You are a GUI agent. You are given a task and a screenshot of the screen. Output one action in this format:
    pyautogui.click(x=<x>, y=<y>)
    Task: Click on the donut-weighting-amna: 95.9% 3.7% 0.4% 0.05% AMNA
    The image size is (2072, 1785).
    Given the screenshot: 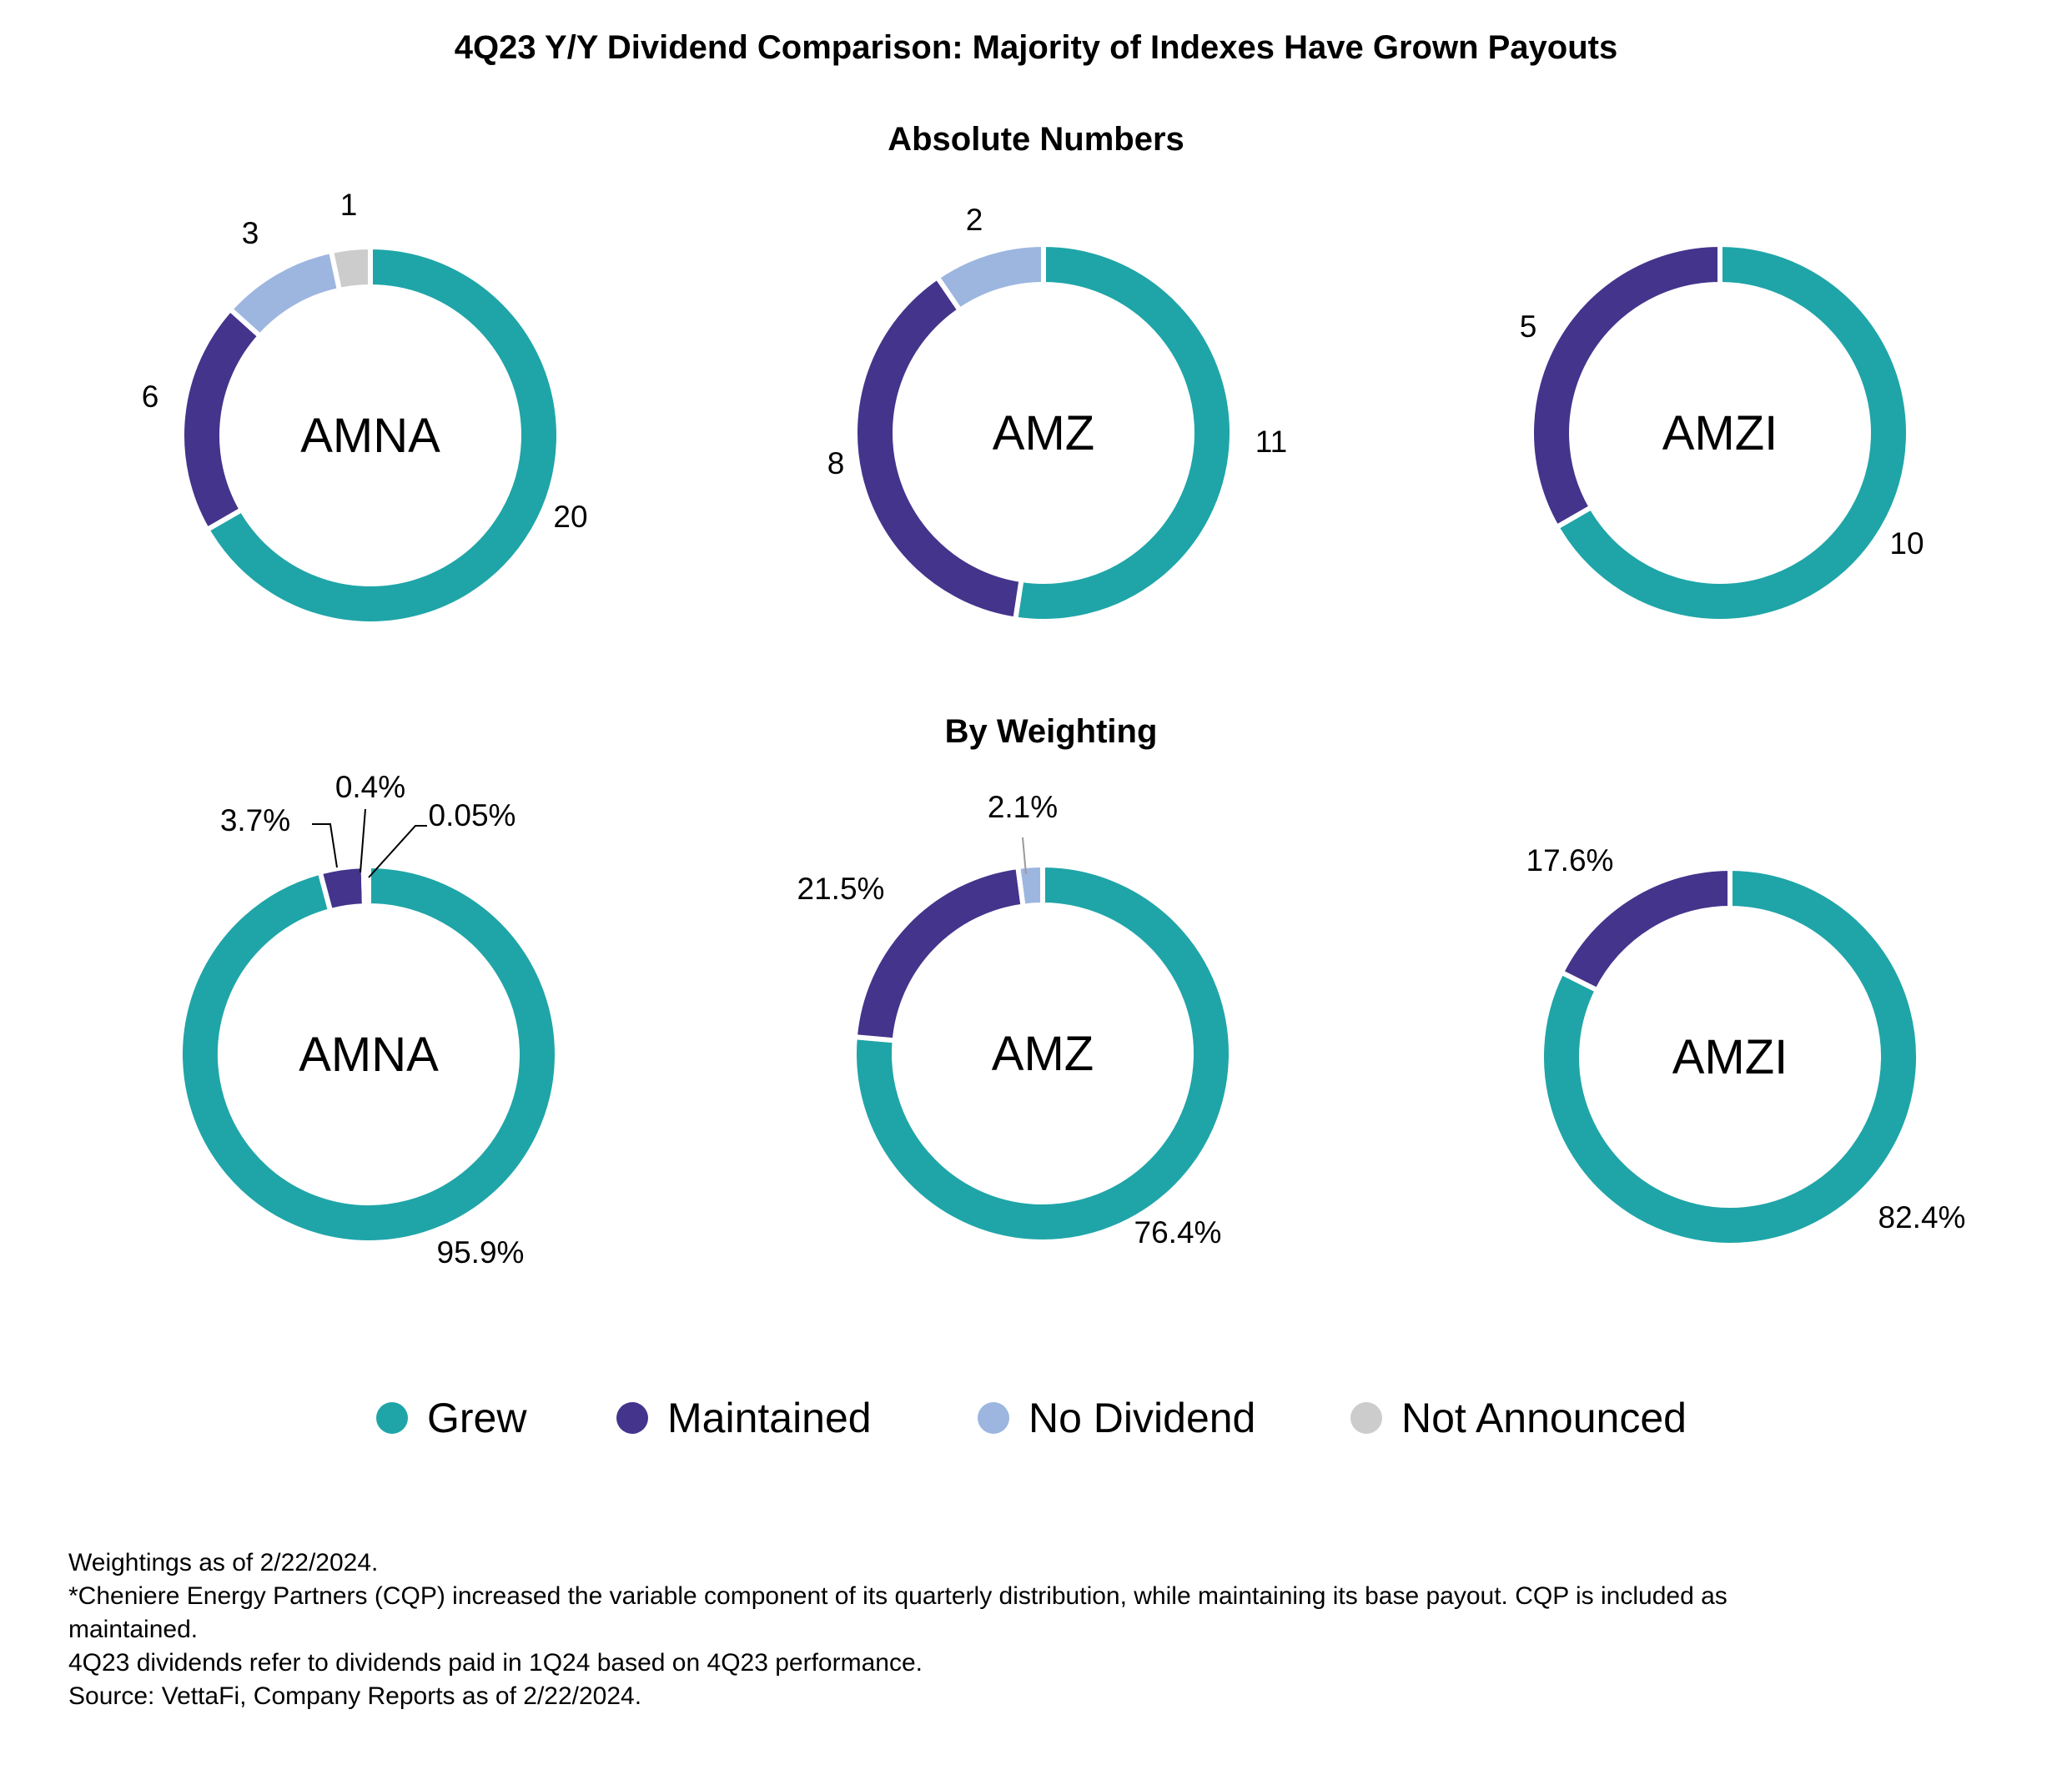 What is the action you would take?
    pyautogui.click(x=369, y=1020)
    